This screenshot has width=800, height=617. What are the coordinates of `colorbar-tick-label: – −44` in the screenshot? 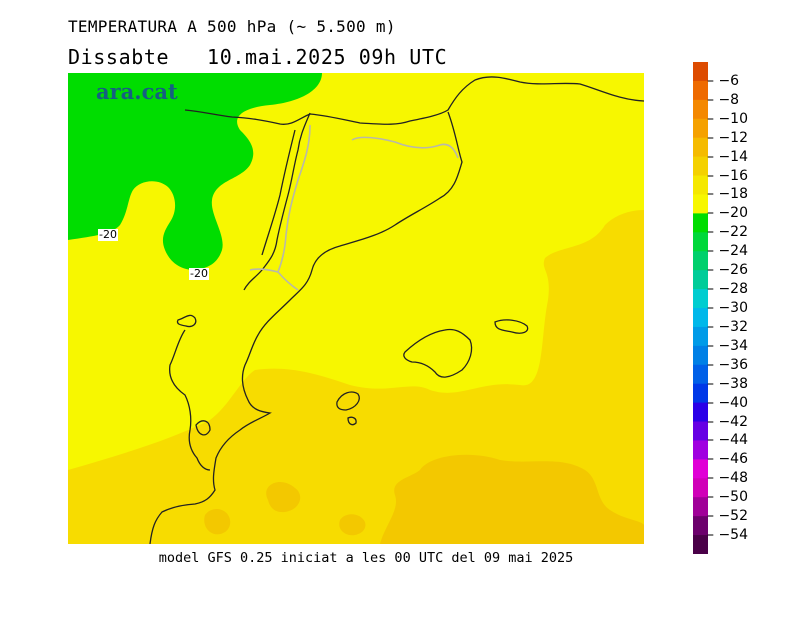 It's located at (727, 440).